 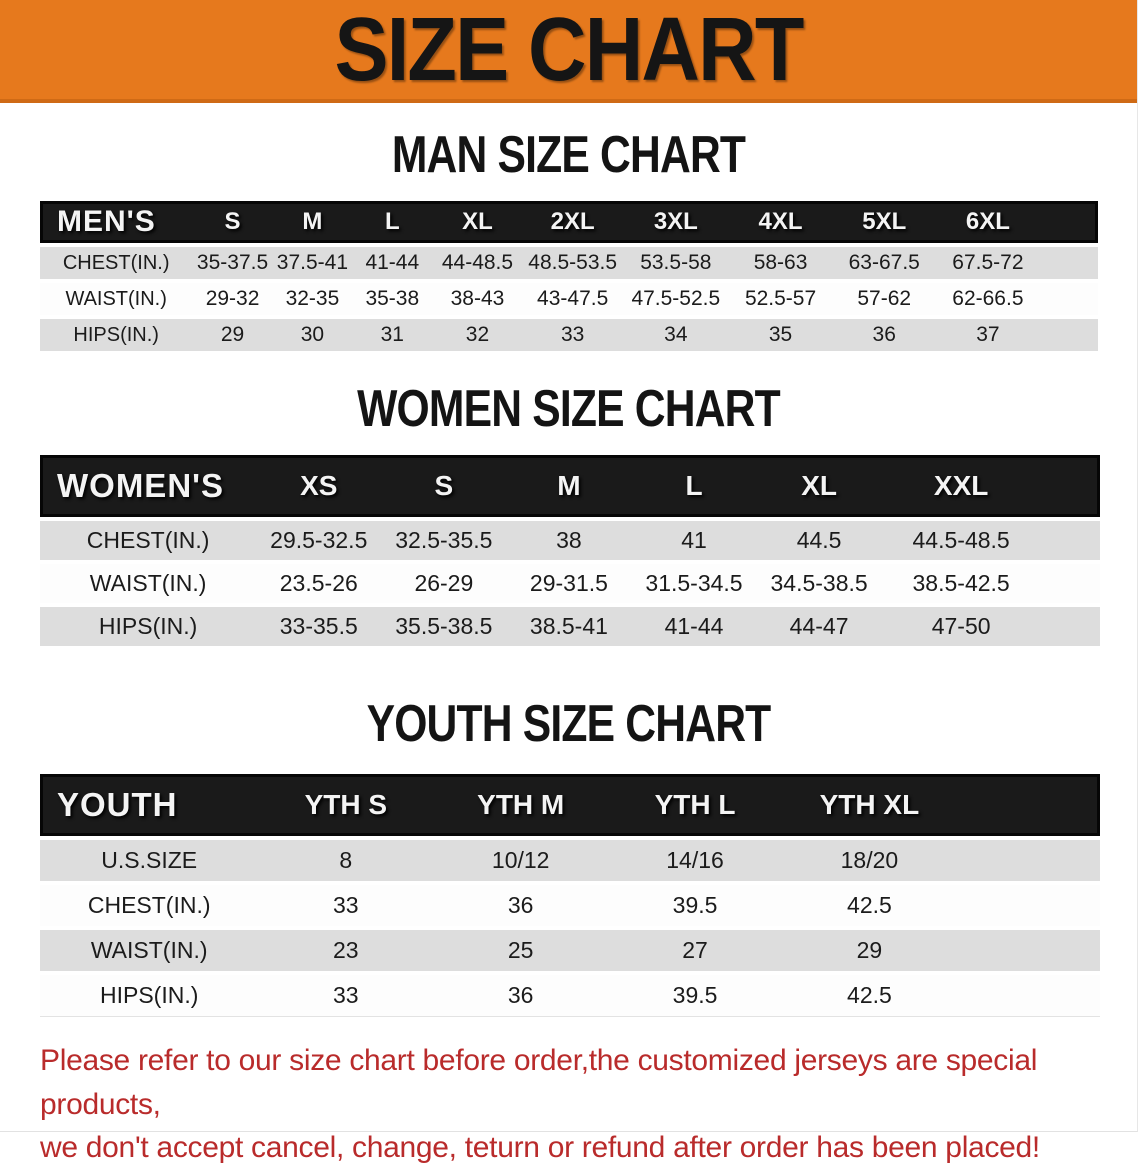 I want to click on youth-section-title: YOUTH SIZE CHART, so click(x=569, y=724).